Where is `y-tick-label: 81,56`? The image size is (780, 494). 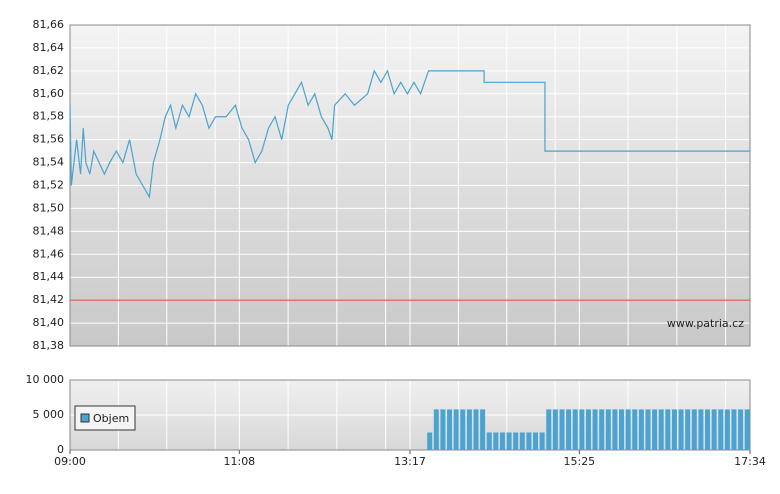 y-tick-label: 81,56 is located at coordinates (49, 139).